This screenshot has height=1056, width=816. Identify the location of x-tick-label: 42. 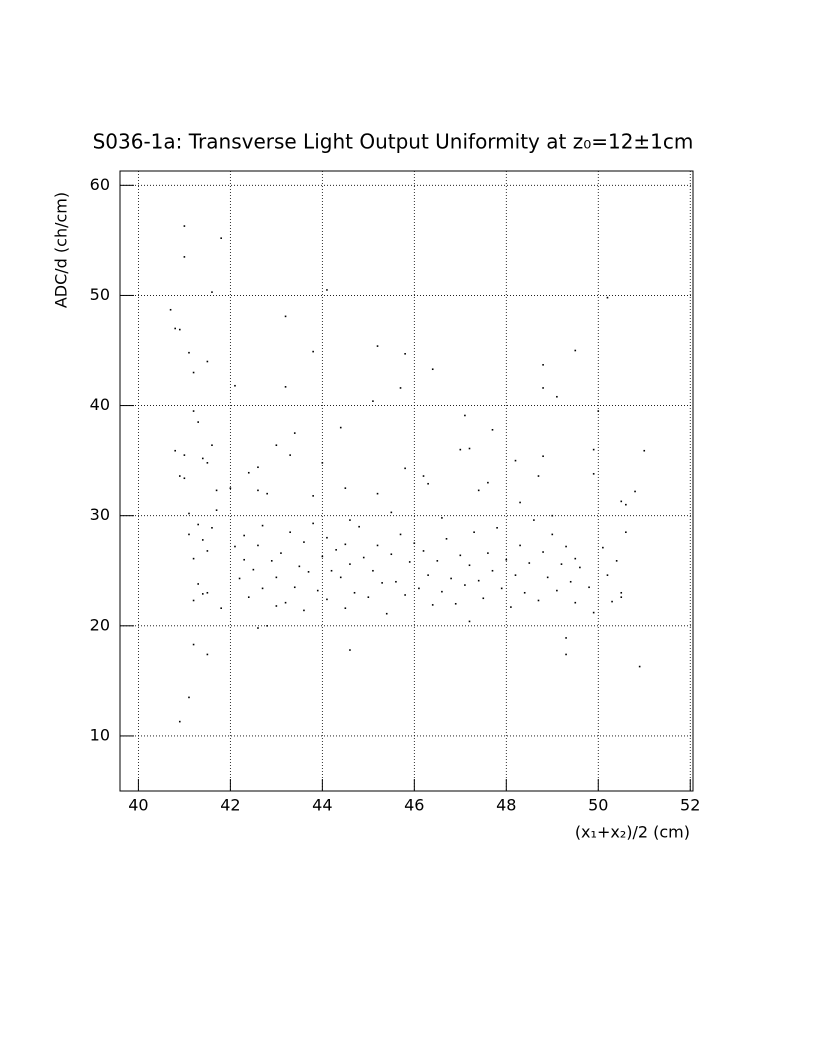
(230, 805).